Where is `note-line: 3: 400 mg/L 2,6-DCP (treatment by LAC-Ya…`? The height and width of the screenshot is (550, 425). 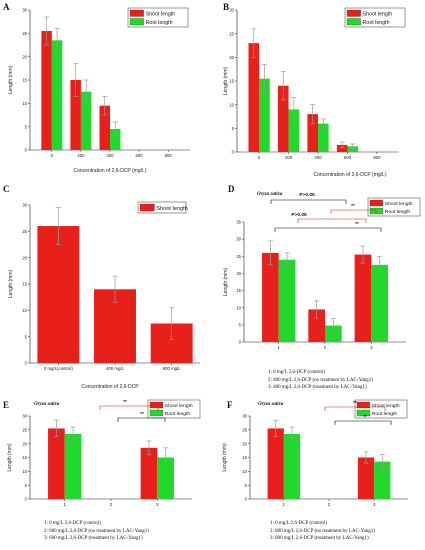 note-line: 3: 400 mg/L 2,6-DCP (treatment by LAC-Ya… is located at coordinates (317, 387).